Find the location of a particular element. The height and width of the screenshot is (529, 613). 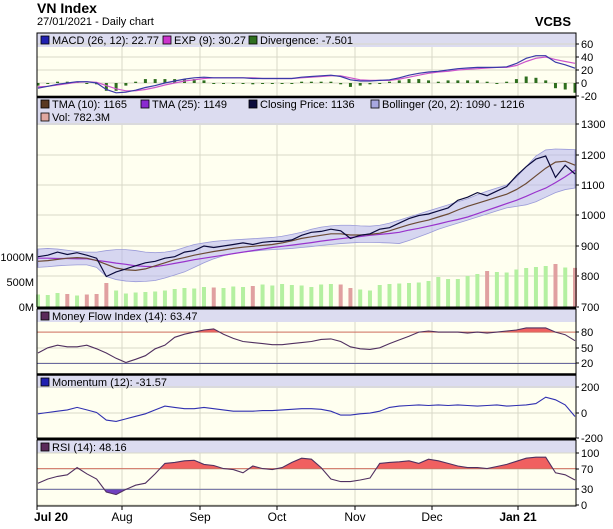

rsi-line is located at coordinates (306, 476).